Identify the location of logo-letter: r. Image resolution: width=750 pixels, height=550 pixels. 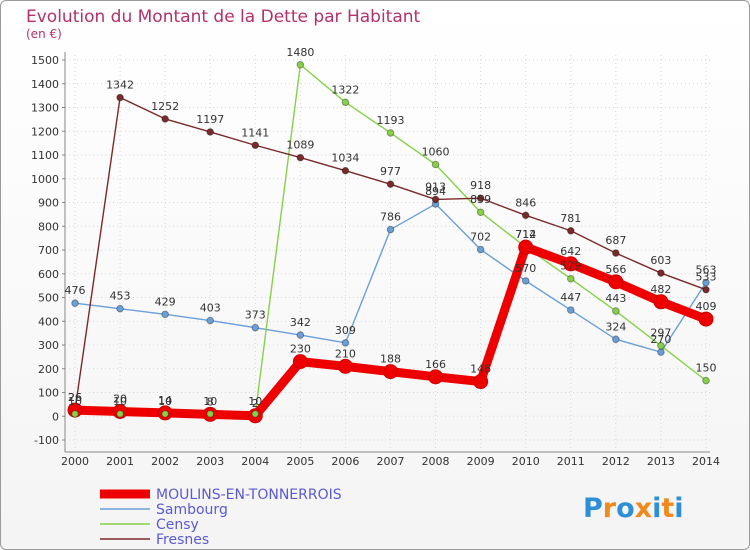
(610, 508).